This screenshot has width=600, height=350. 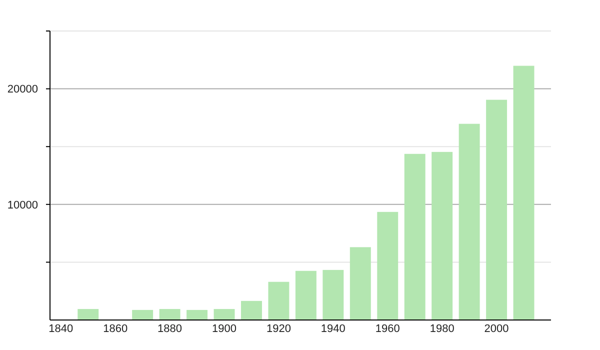 I want to click on y-tick-label: 10000, so click(x=22, y=205).